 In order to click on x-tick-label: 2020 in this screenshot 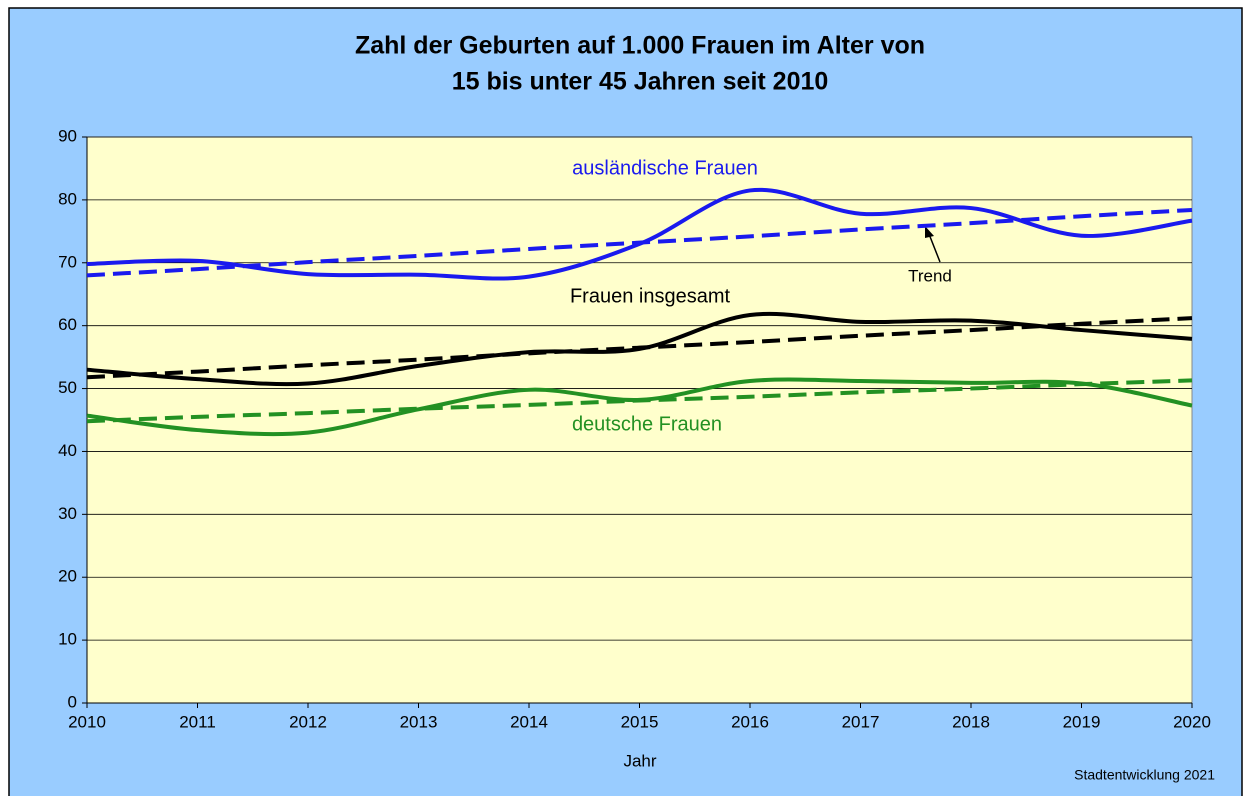, I will do `click(1192, 721)`.